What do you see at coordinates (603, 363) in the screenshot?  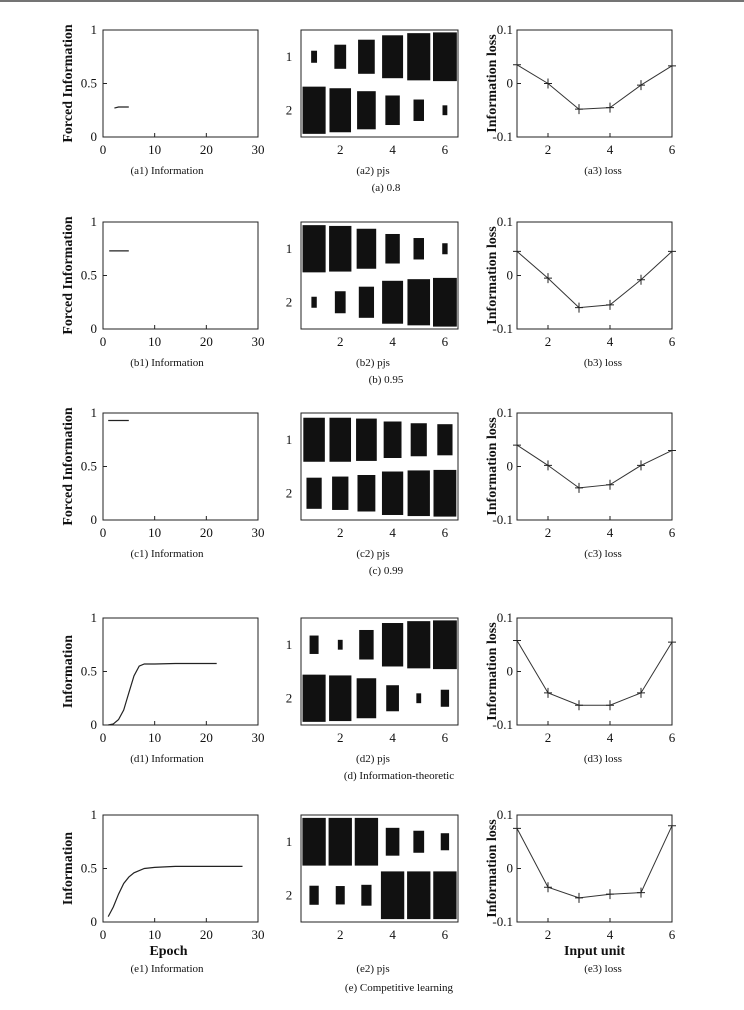 I see `panel-caption: (b3) loss` at bounding box center [603, 363].